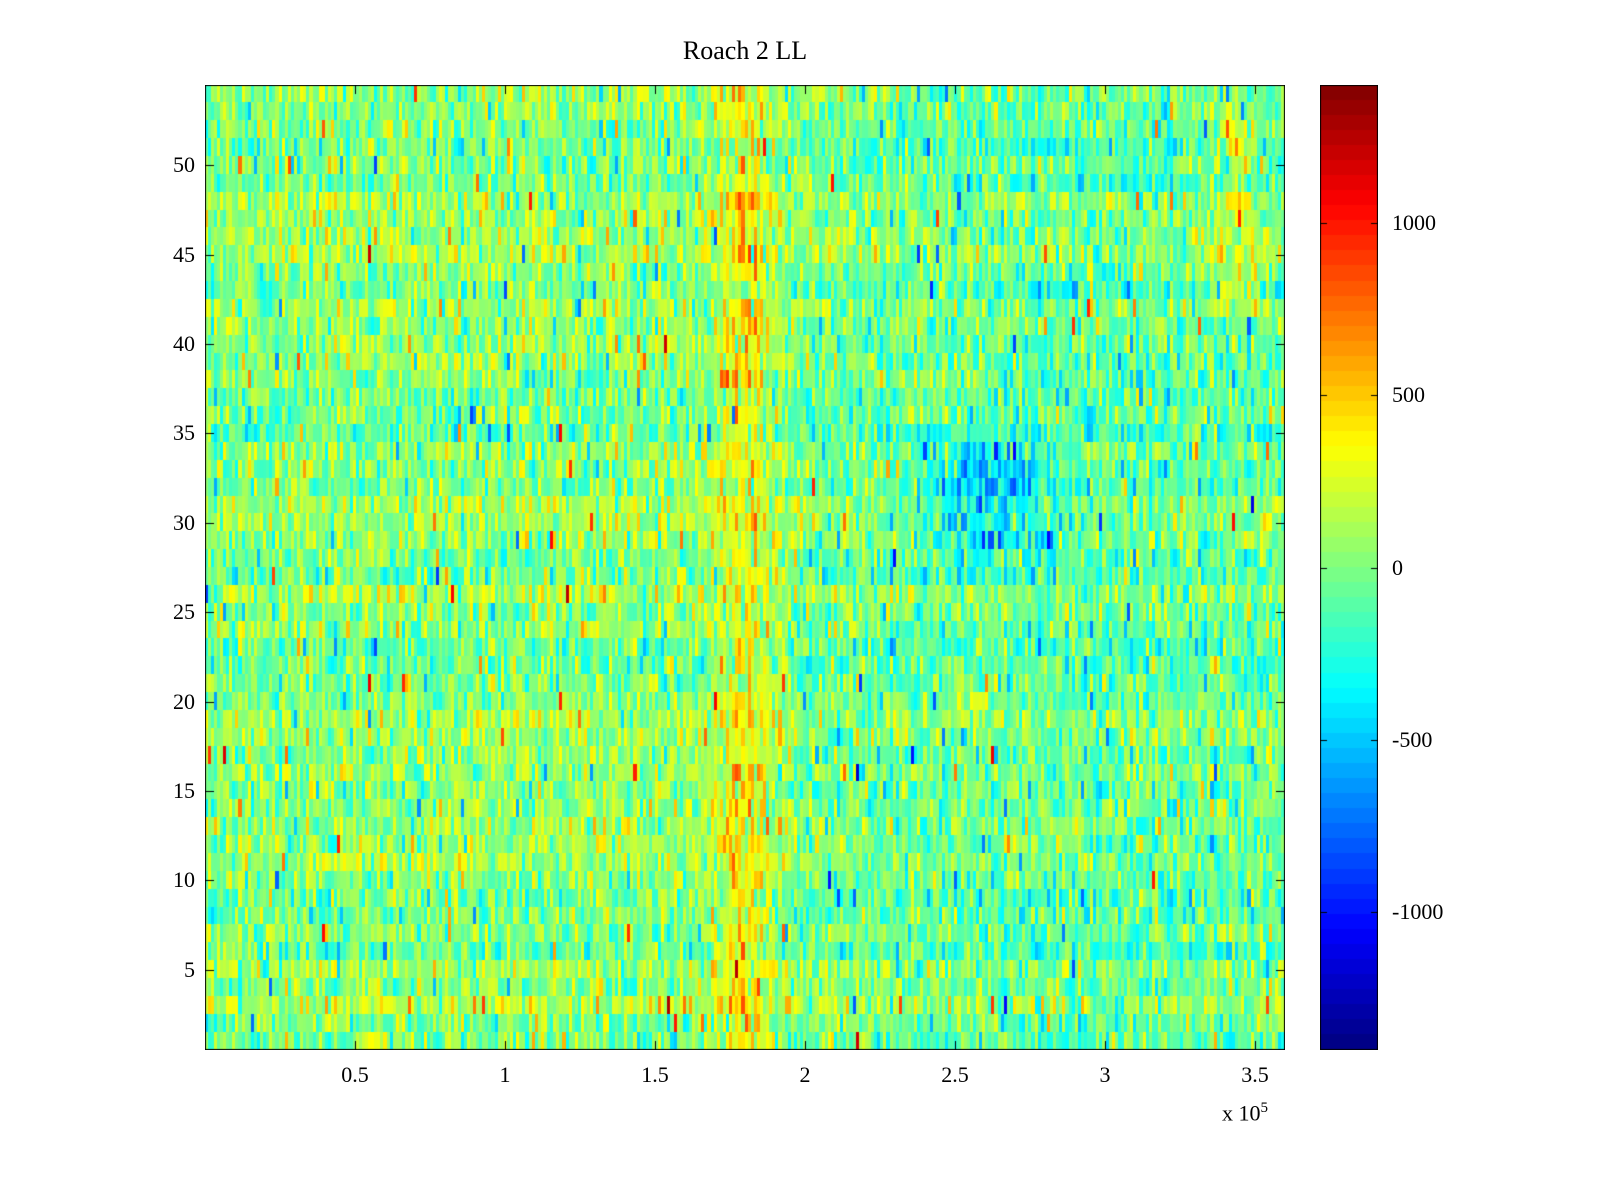 Image resolution: width=1600 pixels, height=1200 pixels. I want to click on x-axis-exponent-power: 5, so click(1264, 1108).